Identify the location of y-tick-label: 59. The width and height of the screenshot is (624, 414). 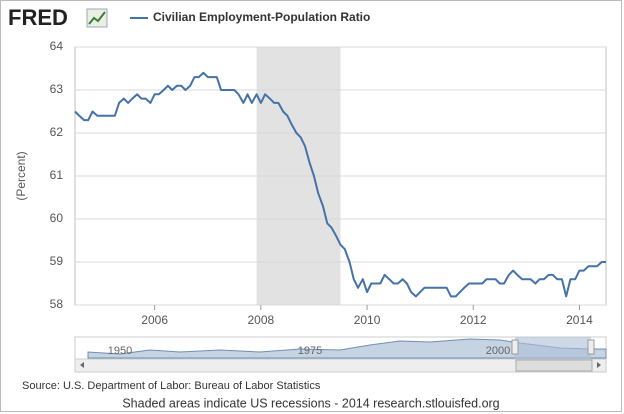
(57, 261).